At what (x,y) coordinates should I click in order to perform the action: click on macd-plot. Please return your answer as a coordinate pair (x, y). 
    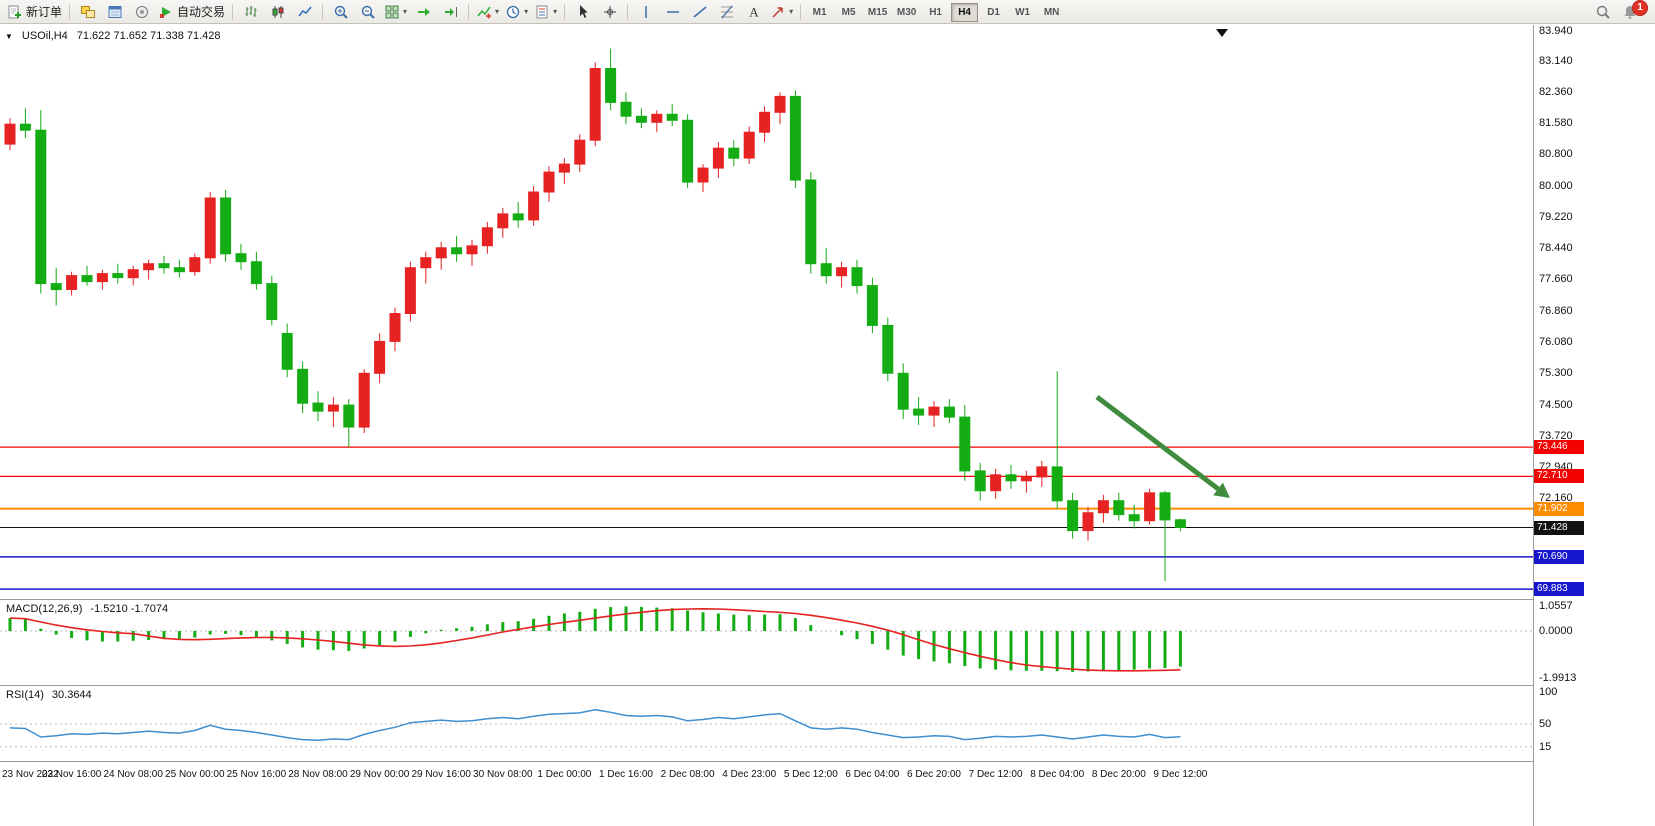
    Looking at the image, I should click on (766, 639).